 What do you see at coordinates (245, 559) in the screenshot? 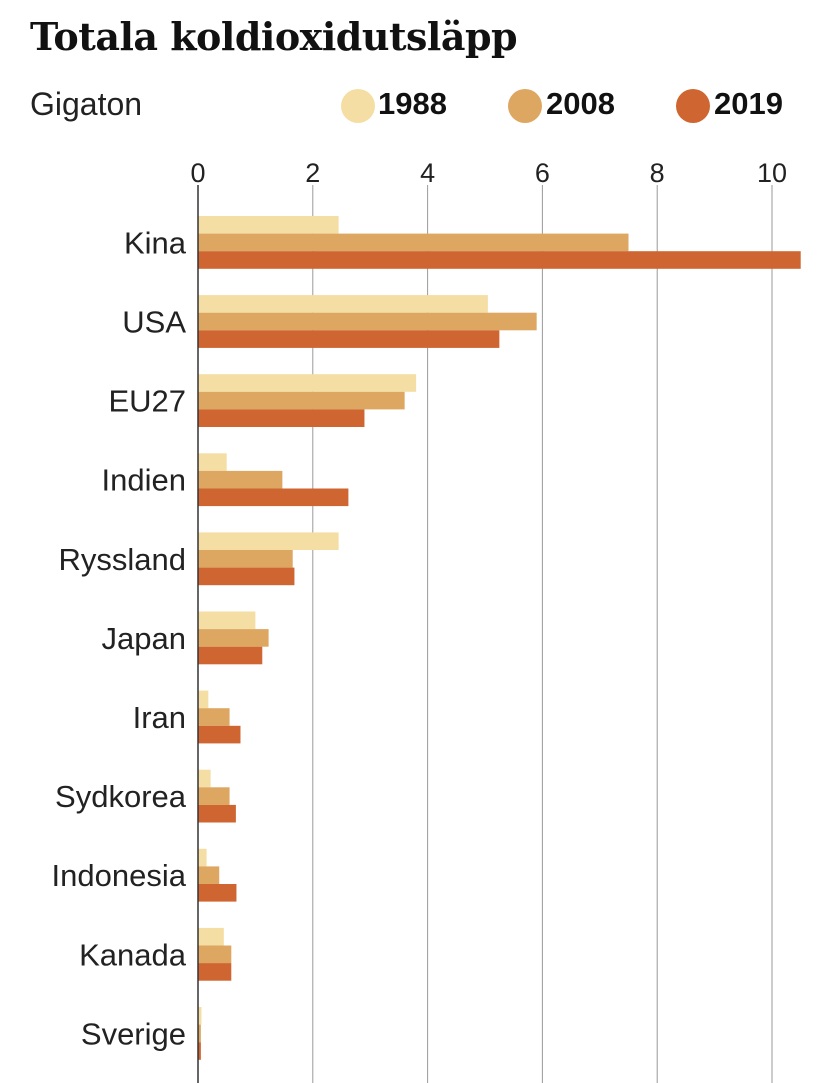
I see `bar-ryssland-2008` at bounding box center [245, 559].